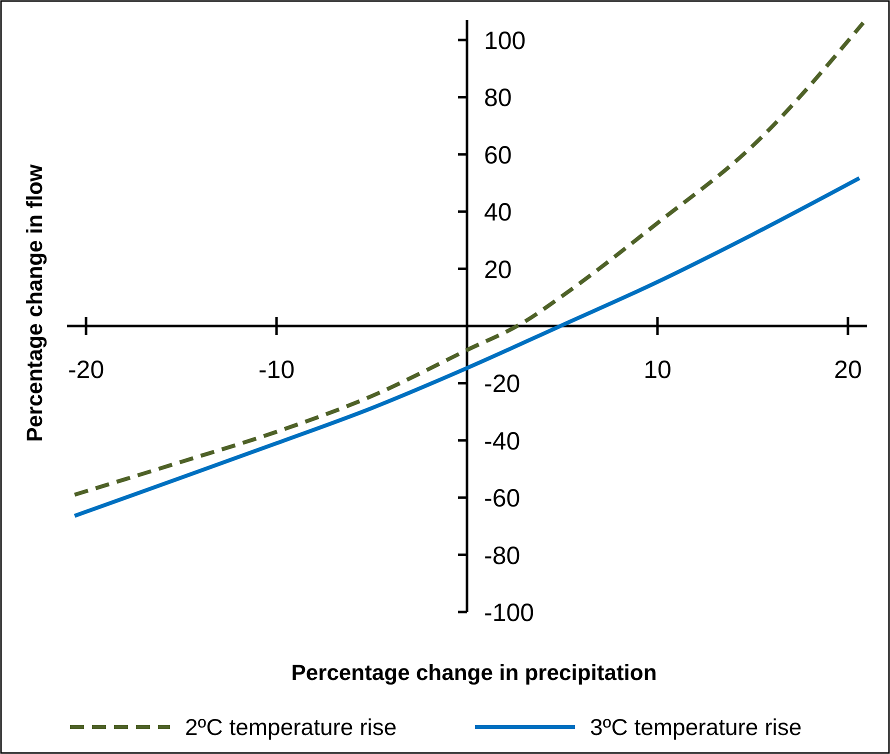  Describe the element at coordinates (505, 41) in the screenshot. I see `y-tick-label: 100` at that location.